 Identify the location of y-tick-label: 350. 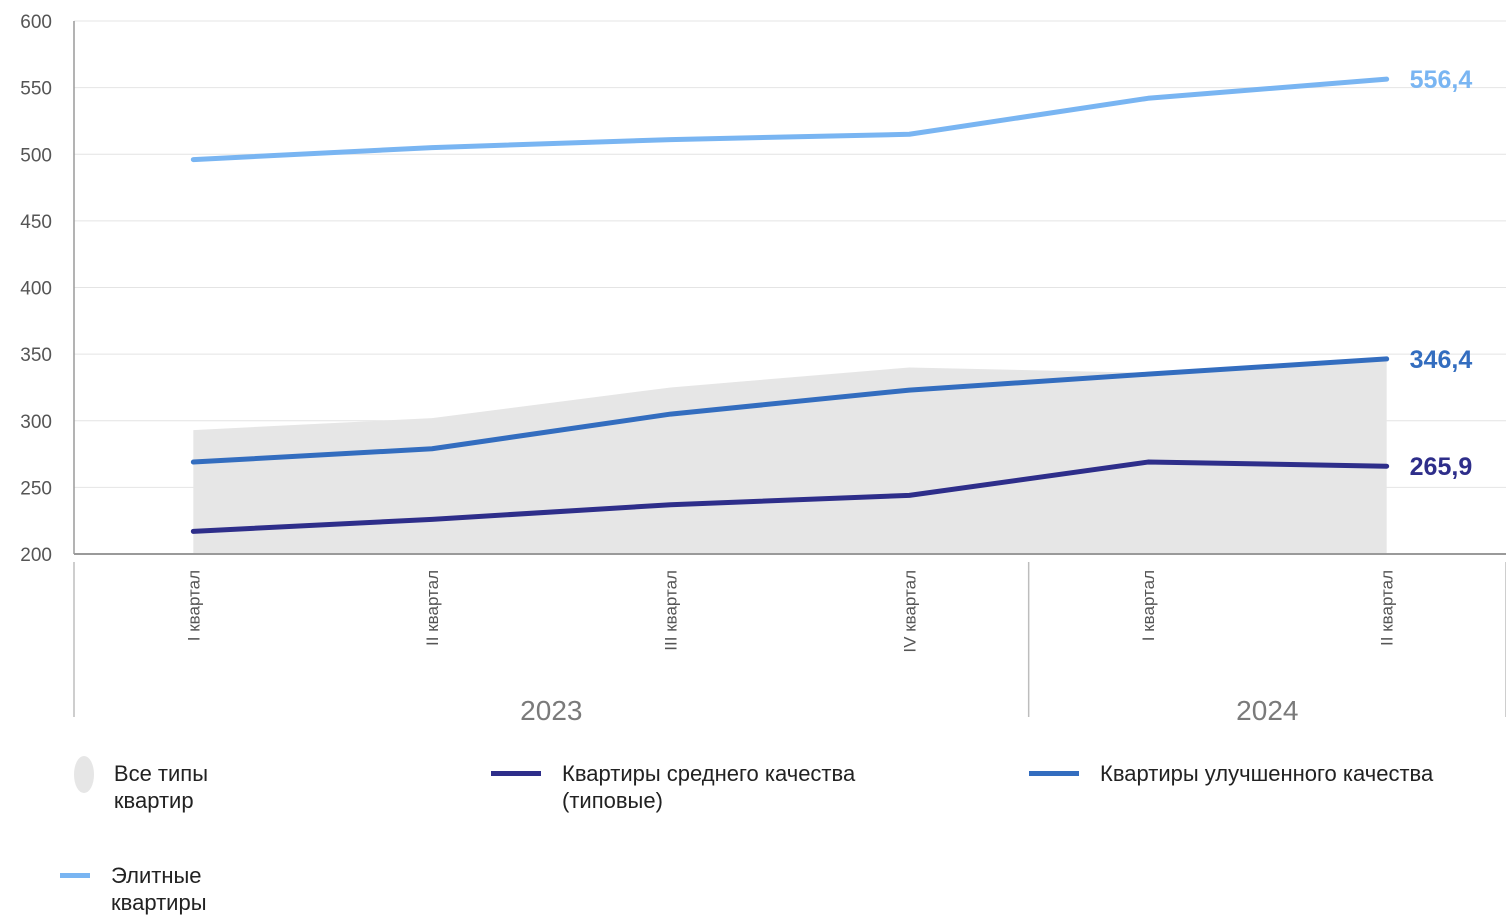
(36, 355).